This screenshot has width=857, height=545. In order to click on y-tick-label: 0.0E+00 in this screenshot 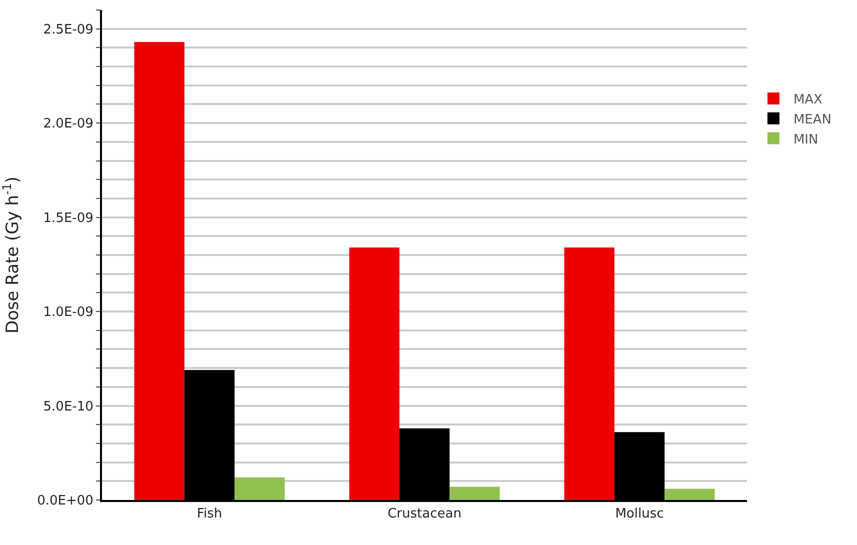, I will do `click(65, 501)`.